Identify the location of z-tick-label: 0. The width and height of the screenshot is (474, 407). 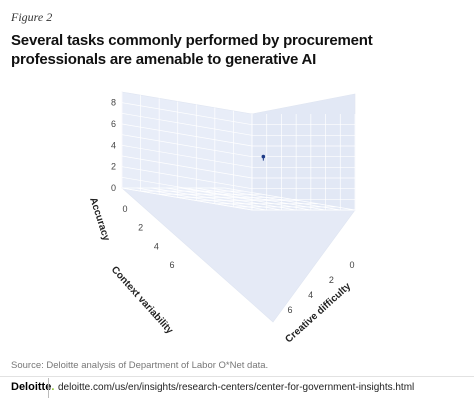
(113, 188).